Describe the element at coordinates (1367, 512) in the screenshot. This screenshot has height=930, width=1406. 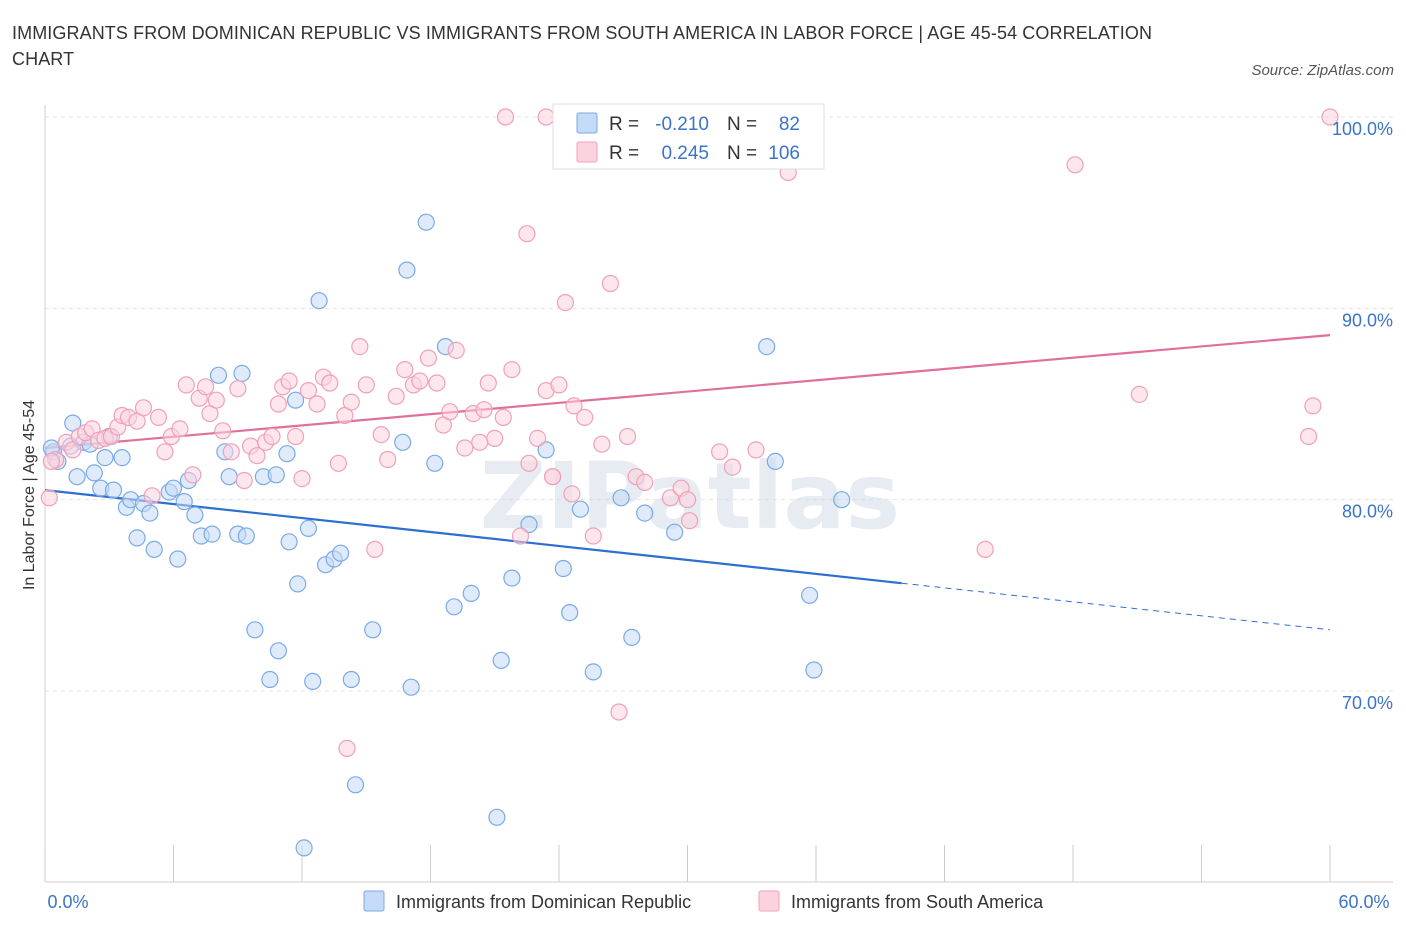
I see `y-tick-label-80: 80.0%` at that location.